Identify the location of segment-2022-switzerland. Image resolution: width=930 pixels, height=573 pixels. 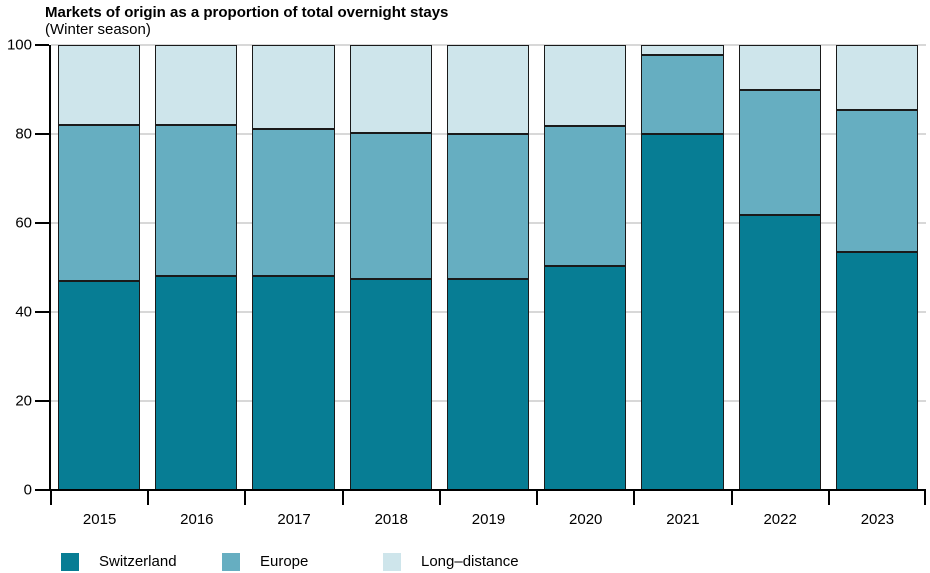
(779, 352).